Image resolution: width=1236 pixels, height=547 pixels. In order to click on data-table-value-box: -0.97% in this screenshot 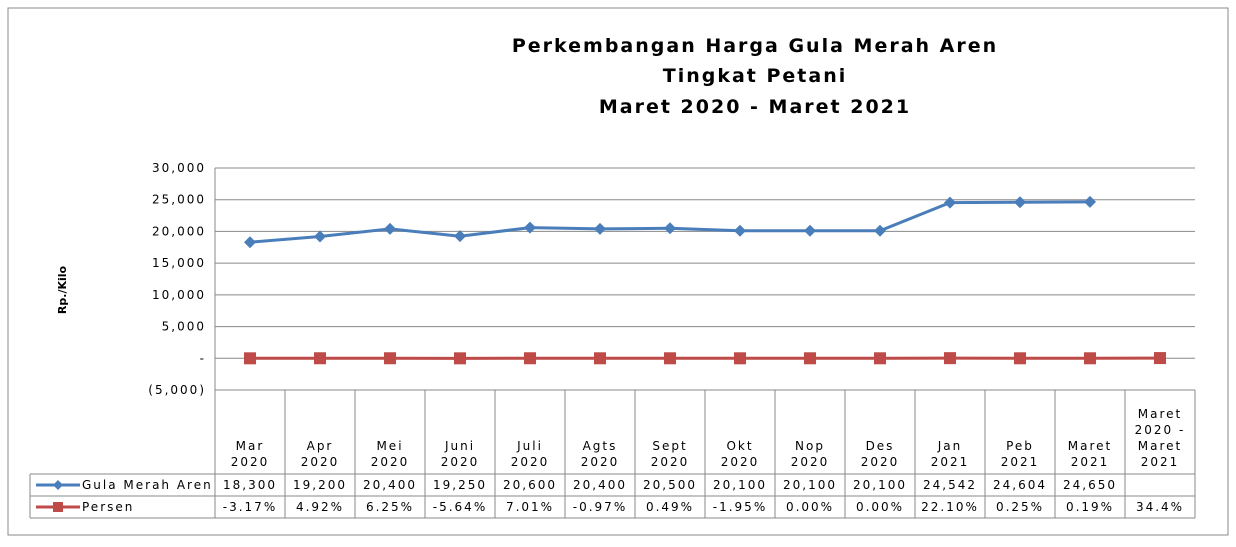, I will do `click(600, 507)`.